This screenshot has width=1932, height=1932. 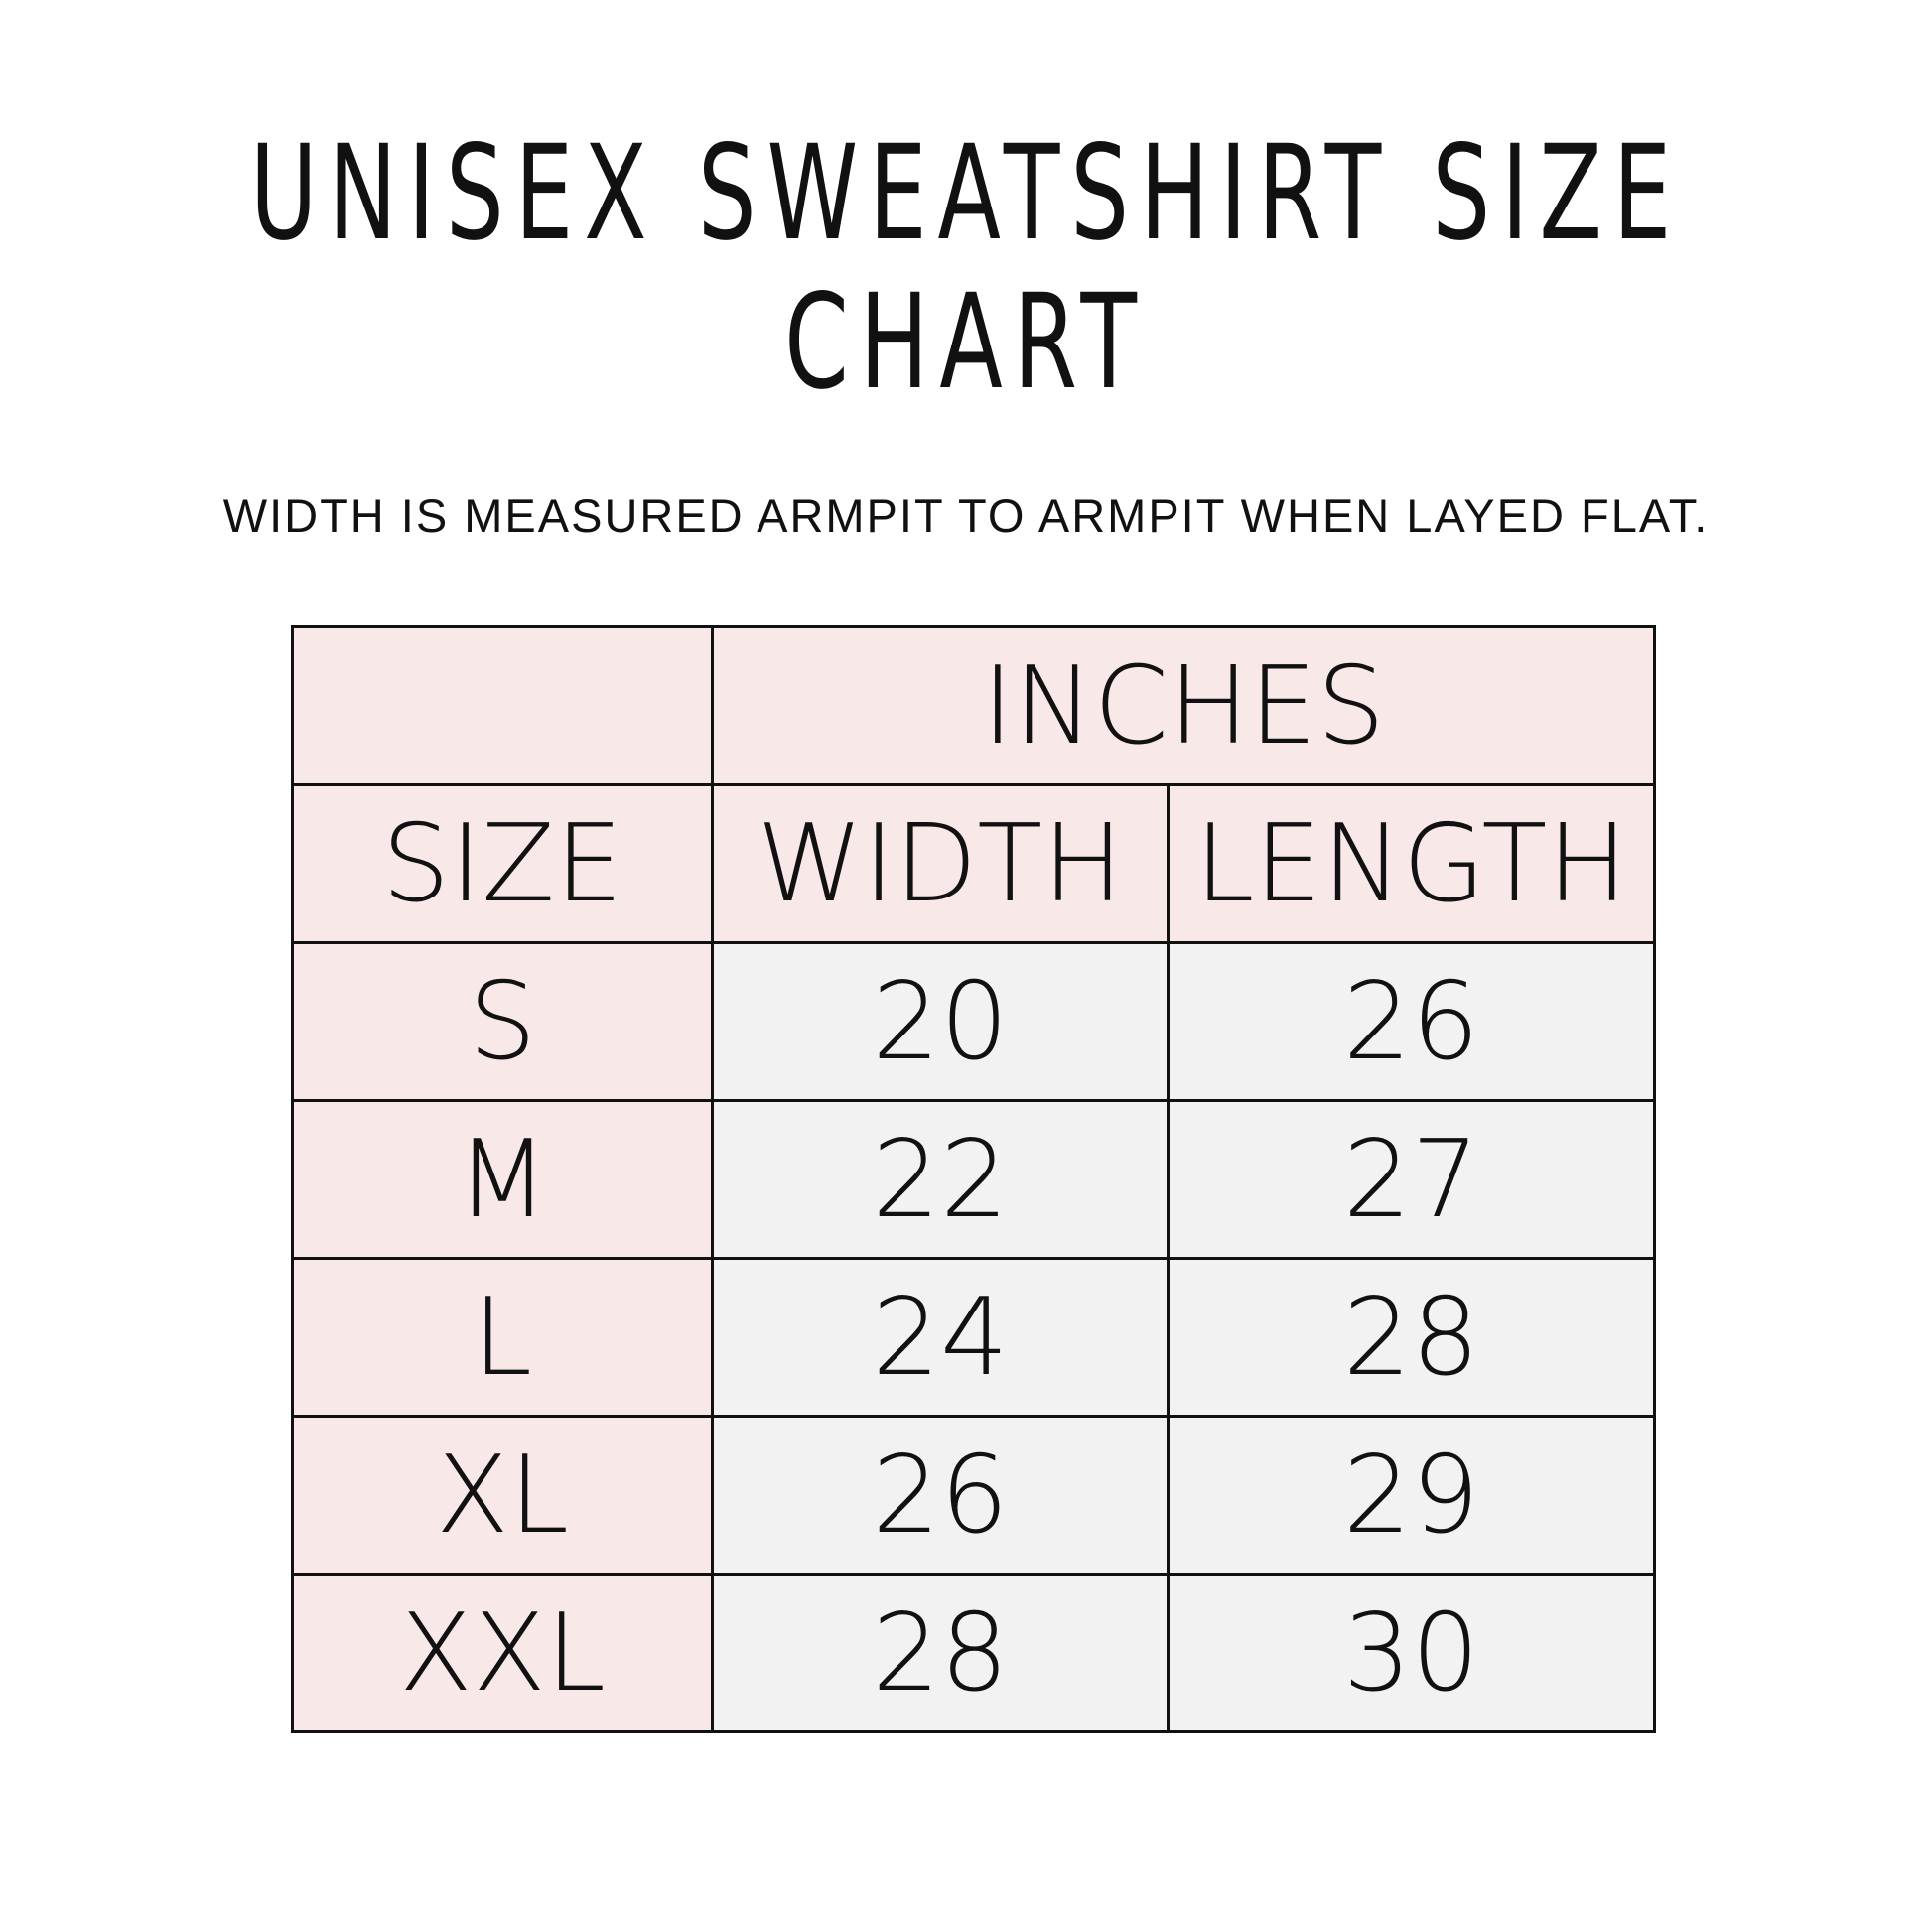 I want to click on length-cell: 27, so click(x=1411, y=1180).